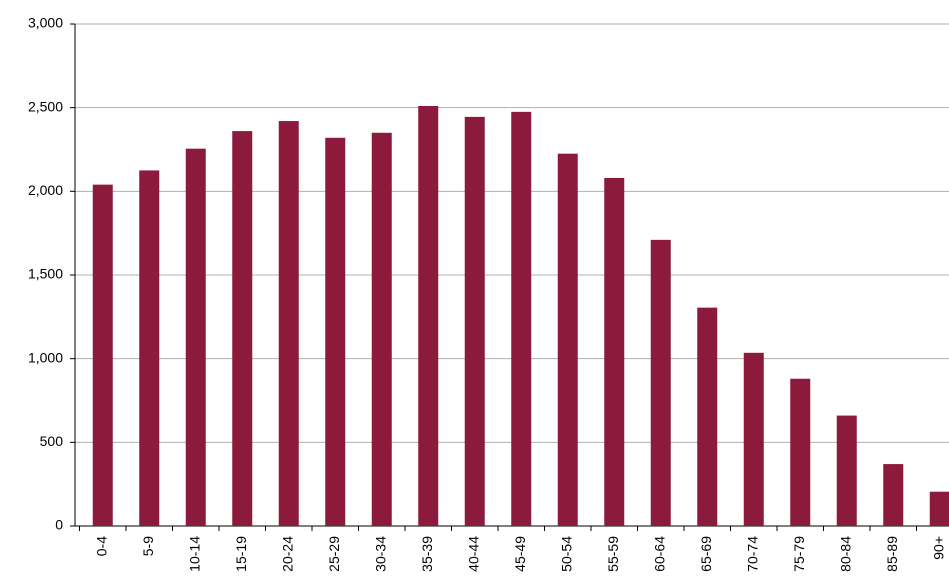 Image resolution: width=949 pixels, height=587 pixels. What do you see at coordinates (799, 554) in the screenshot?
I see `x-tick-label: 75-79` at bounding box center [799, 554].